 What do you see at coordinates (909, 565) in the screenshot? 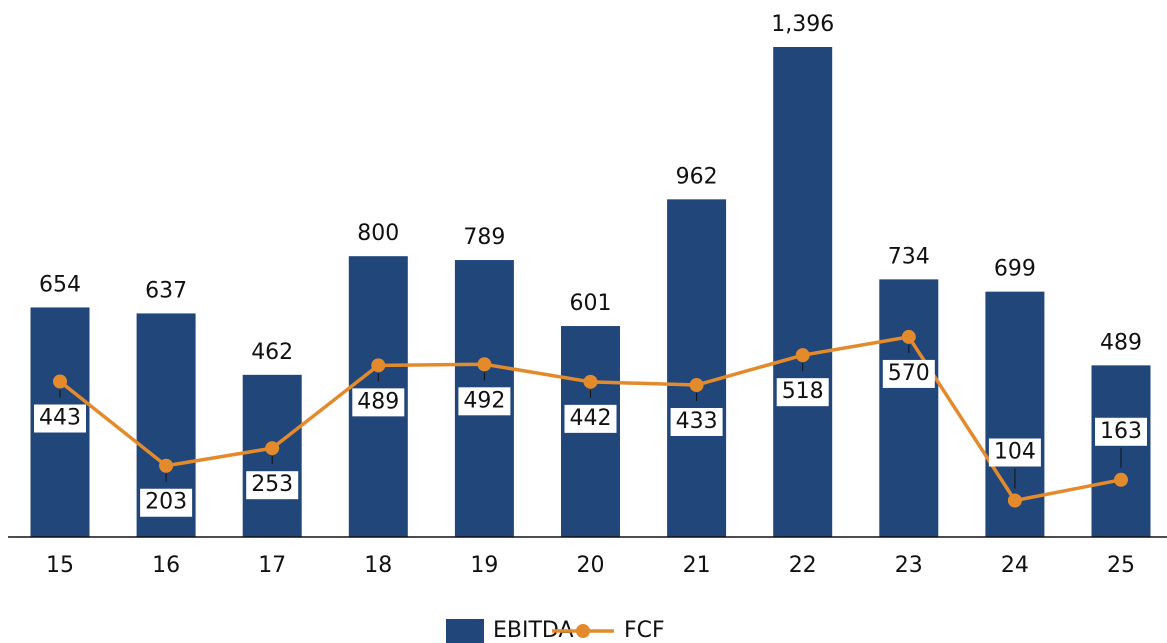
I see `x-tick-label: 23` at bounding box center [909, 565].